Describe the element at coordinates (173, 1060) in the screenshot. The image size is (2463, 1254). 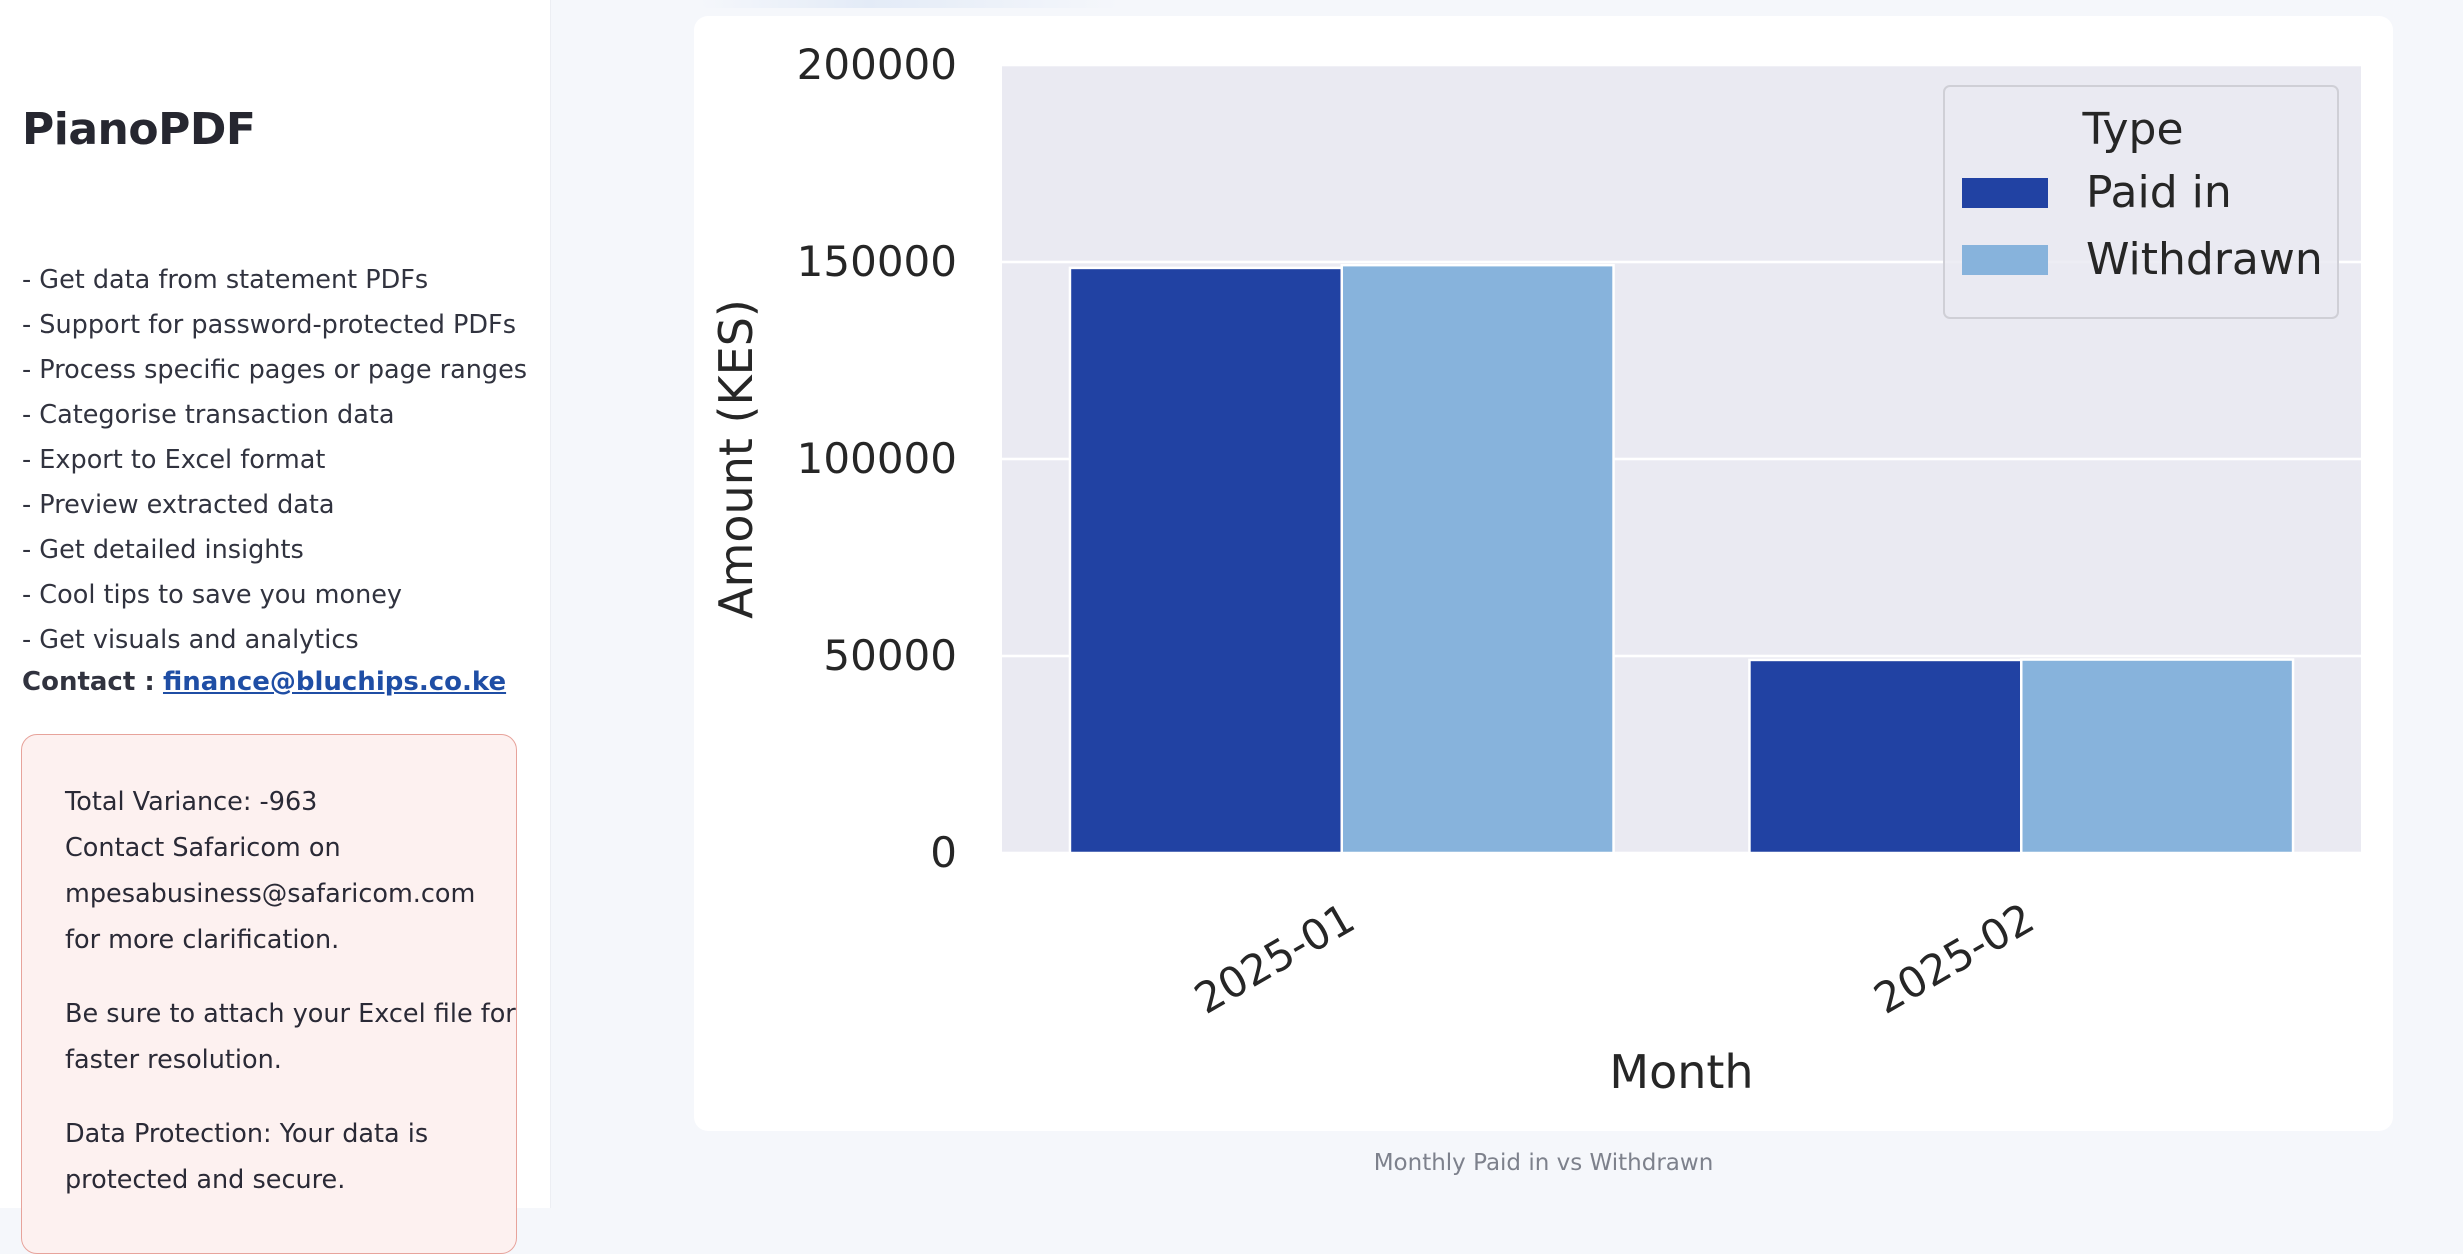
I see `alert-line: faster resolution.` at that location.